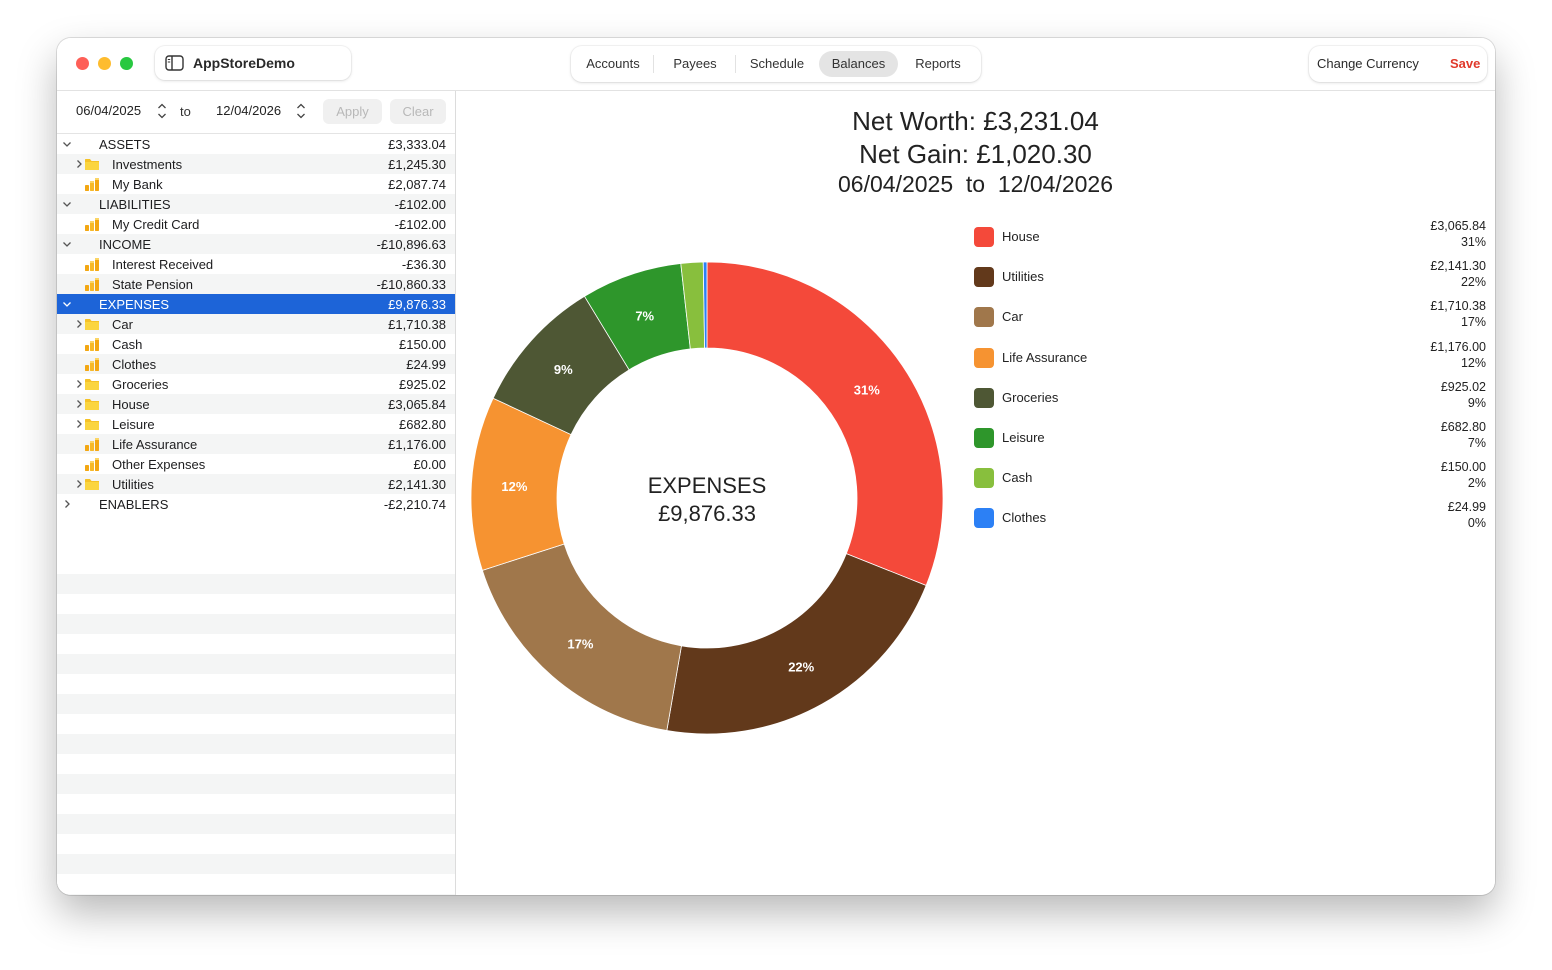  I want to click on close-window-button, so click(82, 63).